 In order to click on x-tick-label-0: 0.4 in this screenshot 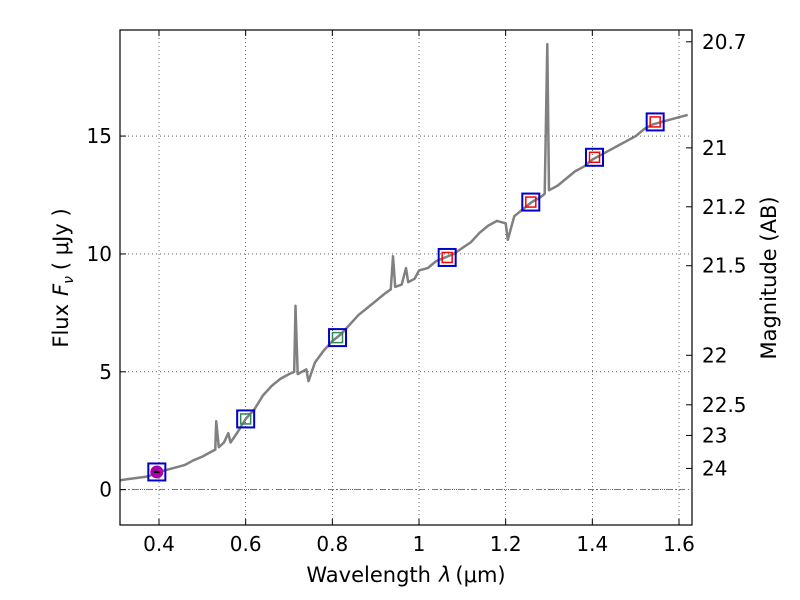, I will do `click(159, 544)`.